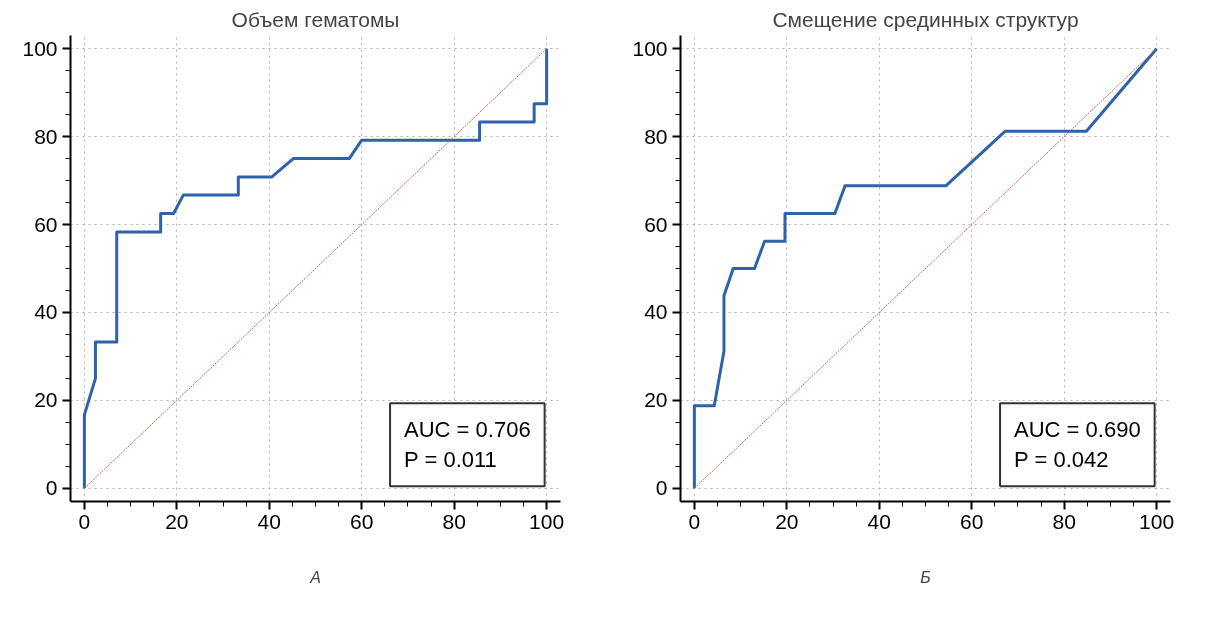 This screenshot has height=630, width=1220. I want to click on annotation: AUC = 0.706, so click(467, 430).